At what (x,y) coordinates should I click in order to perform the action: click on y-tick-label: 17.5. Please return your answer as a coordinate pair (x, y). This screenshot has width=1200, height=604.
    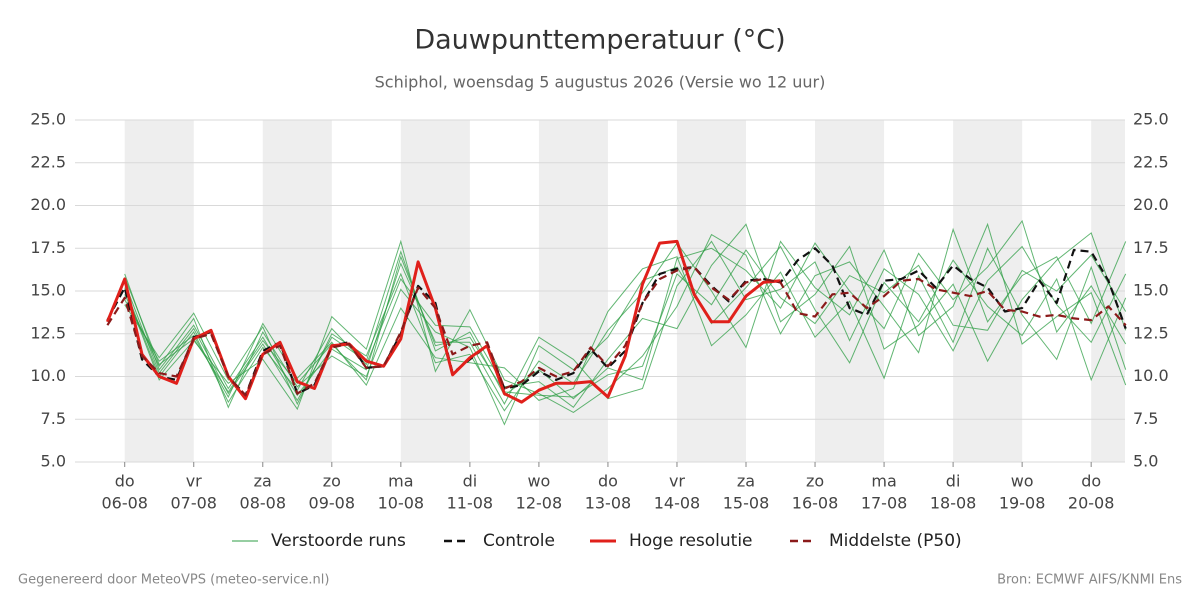
    Looking at the image, I should click on (48, 247).